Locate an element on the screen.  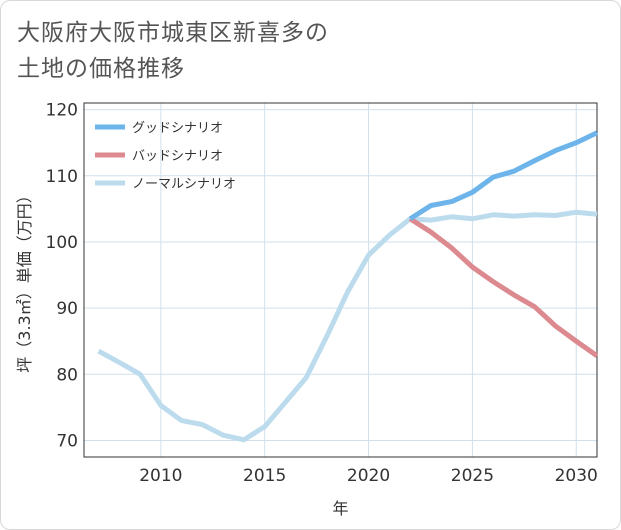
x-axis-ticks: 2010 2015 2020 2025 2030 is located at coordinates (368, 476).